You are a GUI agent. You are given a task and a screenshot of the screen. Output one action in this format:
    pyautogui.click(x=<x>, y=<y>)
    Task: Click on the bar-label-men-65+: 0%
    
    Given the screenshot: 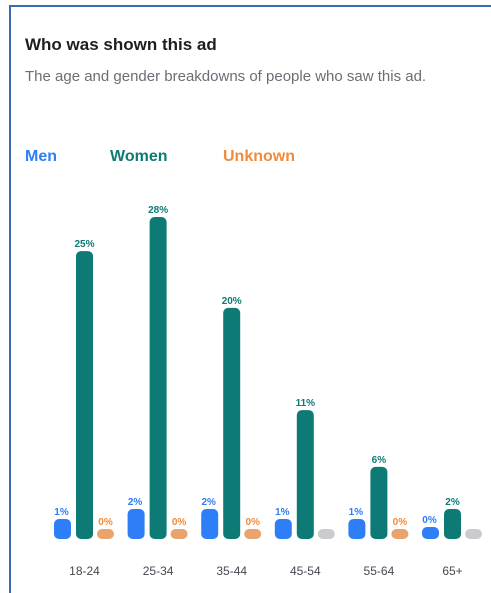 What is the action you would take?
    pyautogui.click(x=429, y=520)
    